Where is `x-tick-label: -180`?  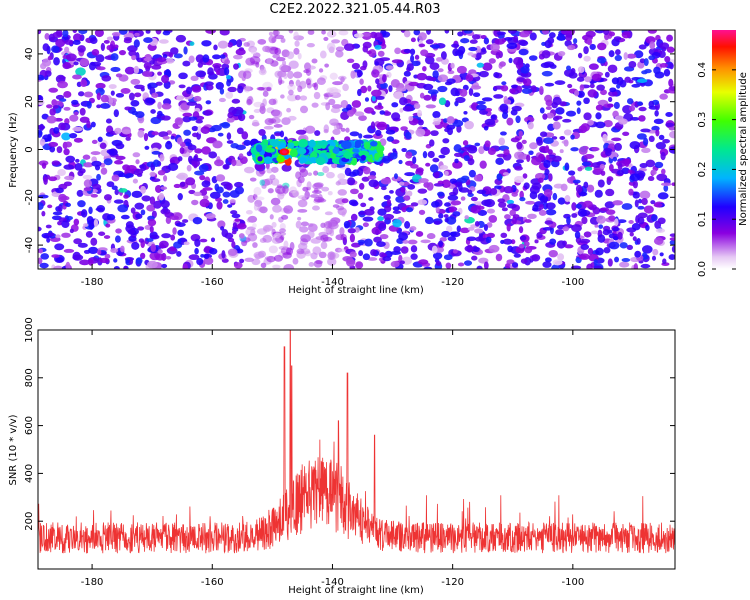
x-tick-label: -180 is located at coordinates (92, 582).